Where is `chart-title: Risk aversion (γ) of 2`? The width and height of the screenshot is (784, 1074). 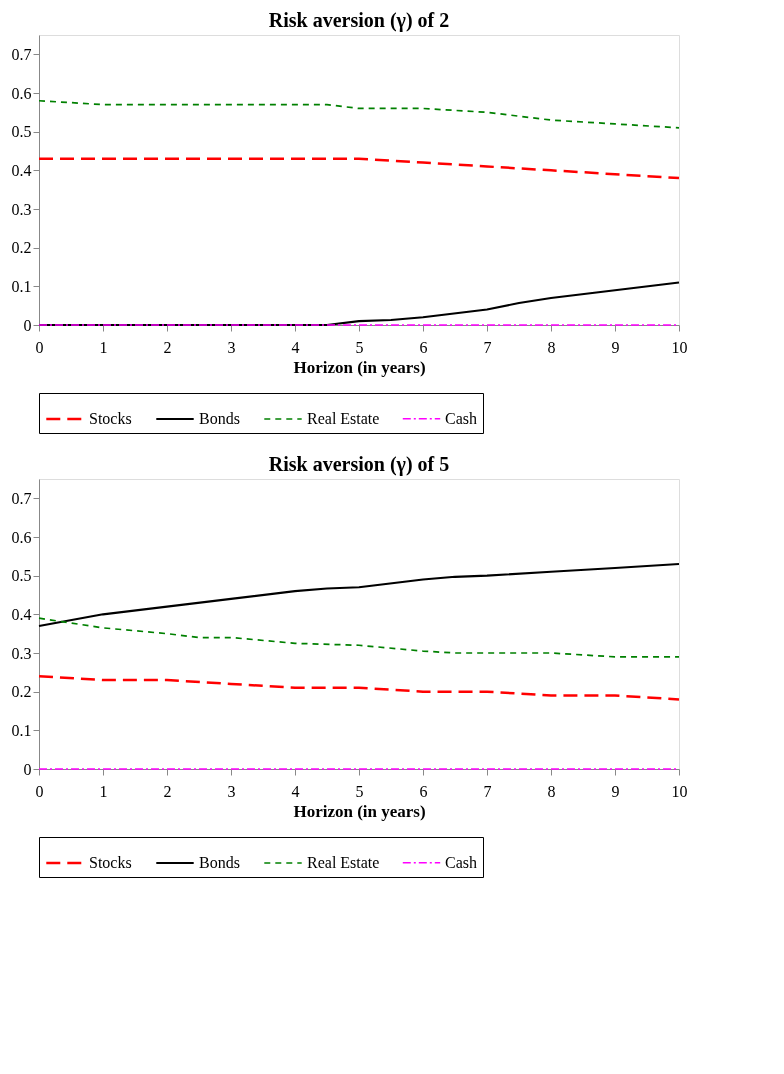
chart-title: Risk aversion (γ) of 2 is located at coordinates (359, 20).